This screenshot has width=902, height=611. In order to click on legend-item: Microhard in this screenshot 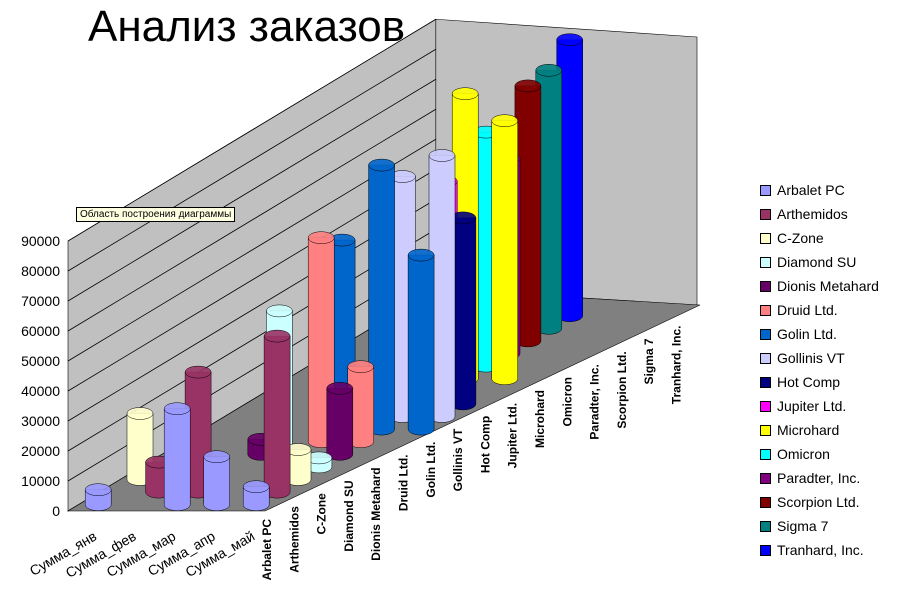, I will do `click(799, 430)`.